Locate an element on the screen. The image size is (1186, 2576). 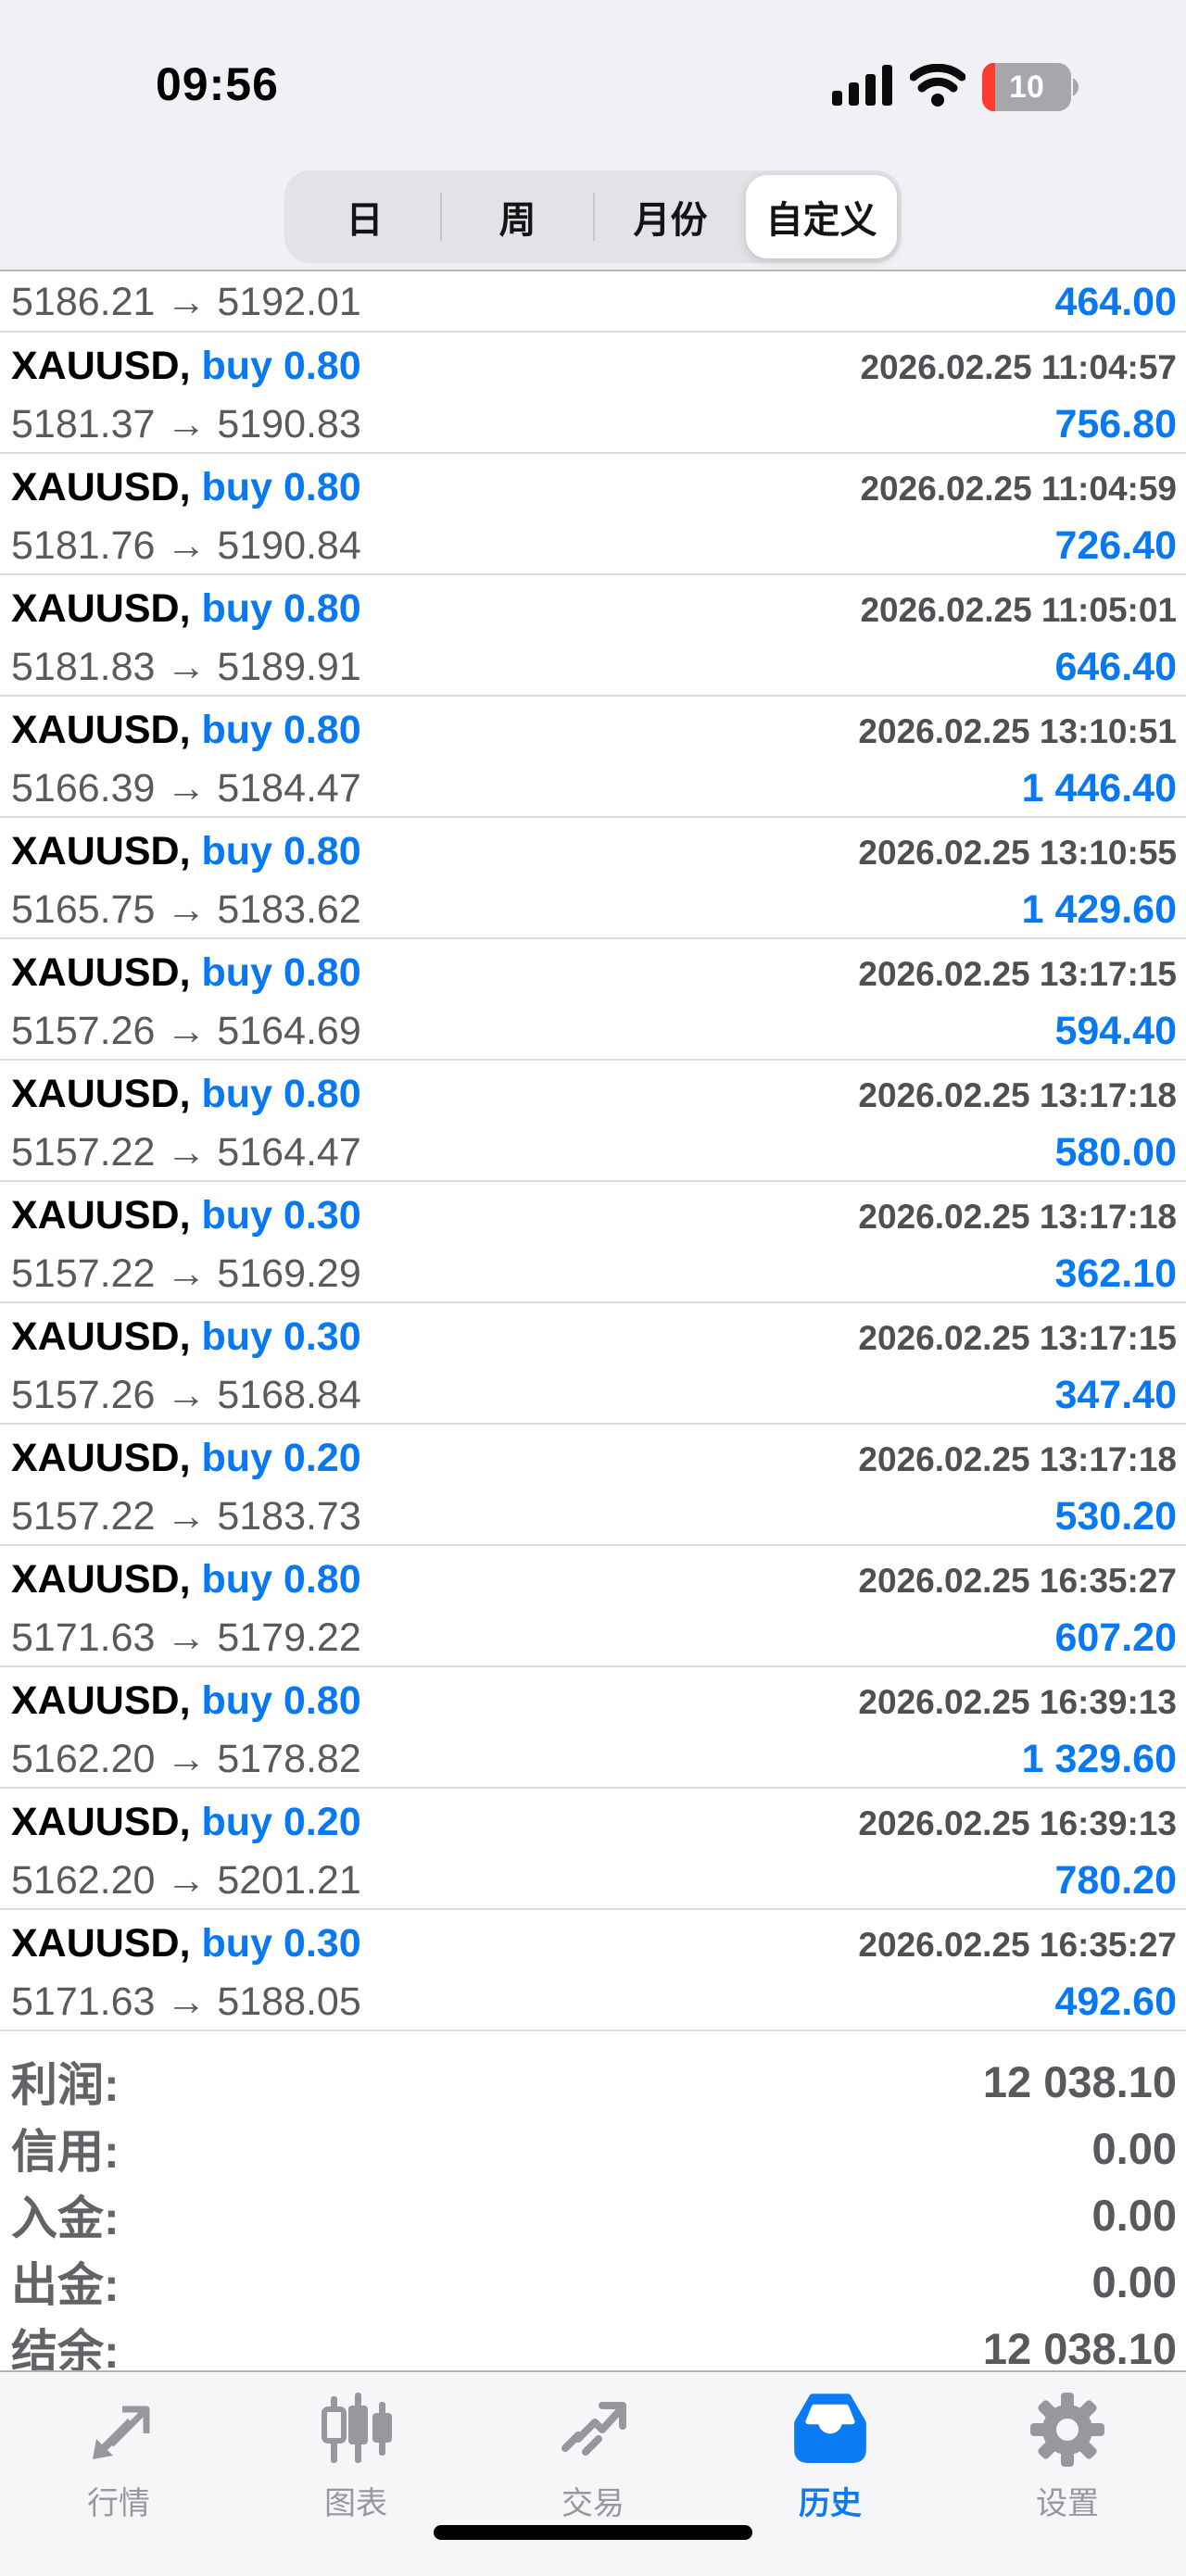
entry-profit: 607.20 is located at coordinates (1115, 1637).